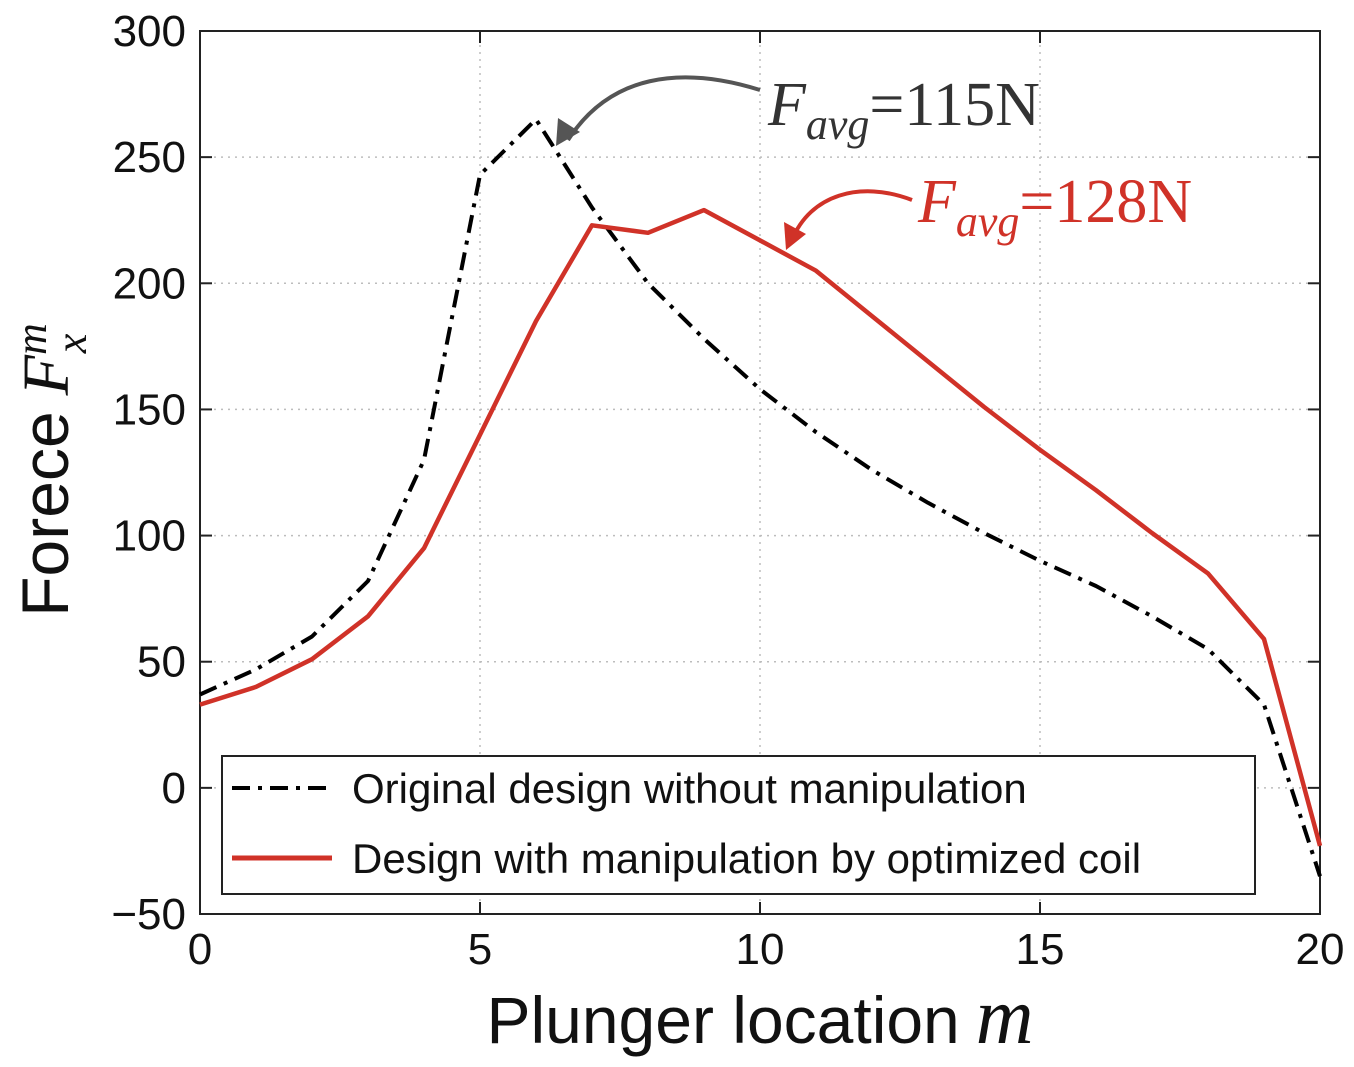  Describe the element at coordinates (200, 949) in the screenshot. I see `x-tick-label: 0` at that location.